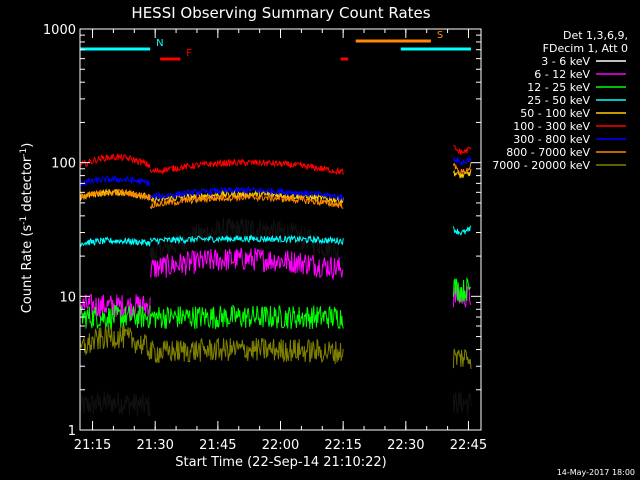  Describe the element at coordinates (63, 164) in the screenshot. I see `y-tick-label: 100` at that location.